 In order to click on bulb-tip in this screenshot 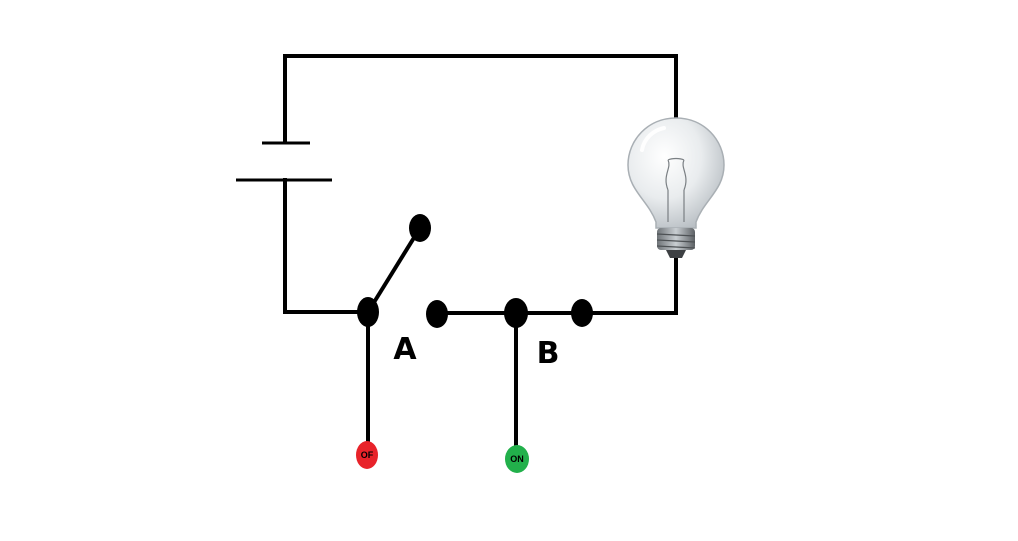, I will do `click(676, 254)`.